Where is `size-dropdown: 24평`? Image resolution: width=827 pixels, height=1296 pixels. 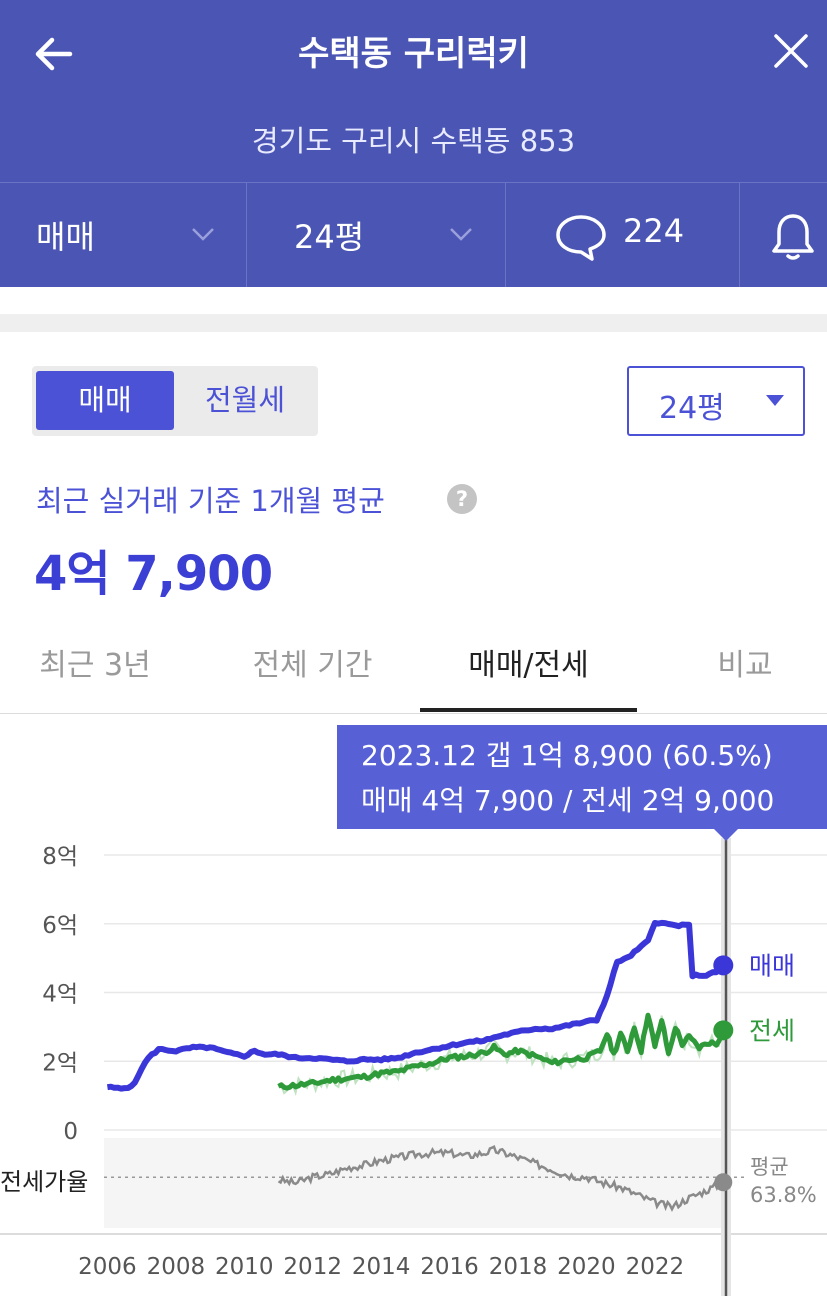
size-dropdown: 24평 is located at coordinates (329, 237).